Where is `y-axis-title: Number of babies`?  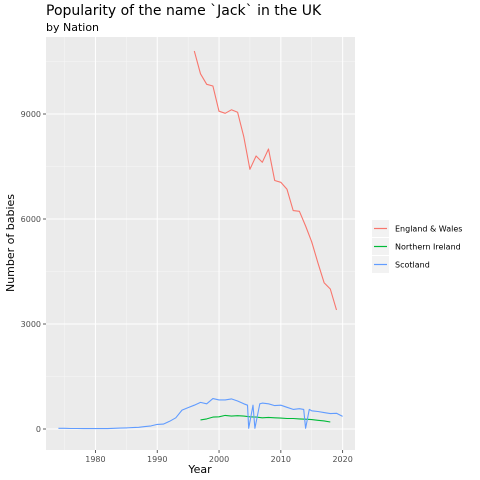 y-axis-title: Number of babies is located at coordinates (10, 243).